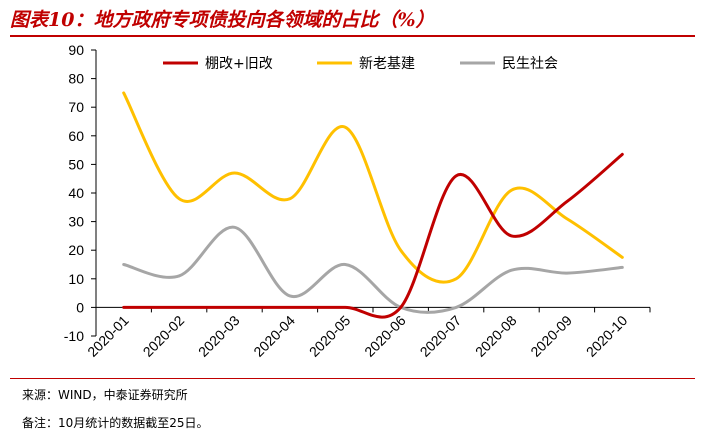 This screenshot has height=440, width=723. What do you see at coordinates (76, 279) in the screenshot?
I see `y-tick-label: 10` at bounding box center [76, 279].